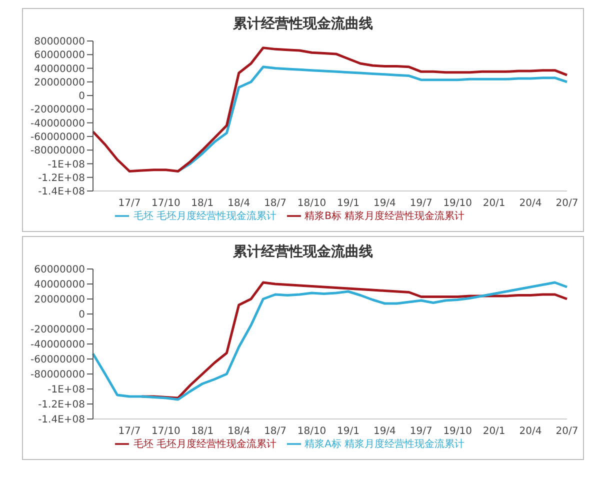 The image size is (600, 480). Describe the element at coordinates (384, 216) in the screenshot. I see `legend-label: 精浆B标 精浆月度经营性现金流累计` at that location.